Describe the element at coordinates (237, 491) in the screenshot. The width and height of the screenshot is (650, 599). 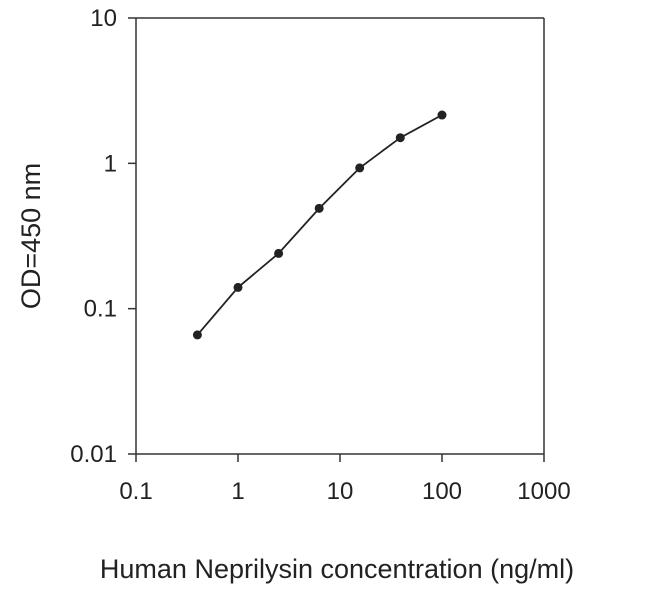
I see `x-tick-label: 1` at that location.